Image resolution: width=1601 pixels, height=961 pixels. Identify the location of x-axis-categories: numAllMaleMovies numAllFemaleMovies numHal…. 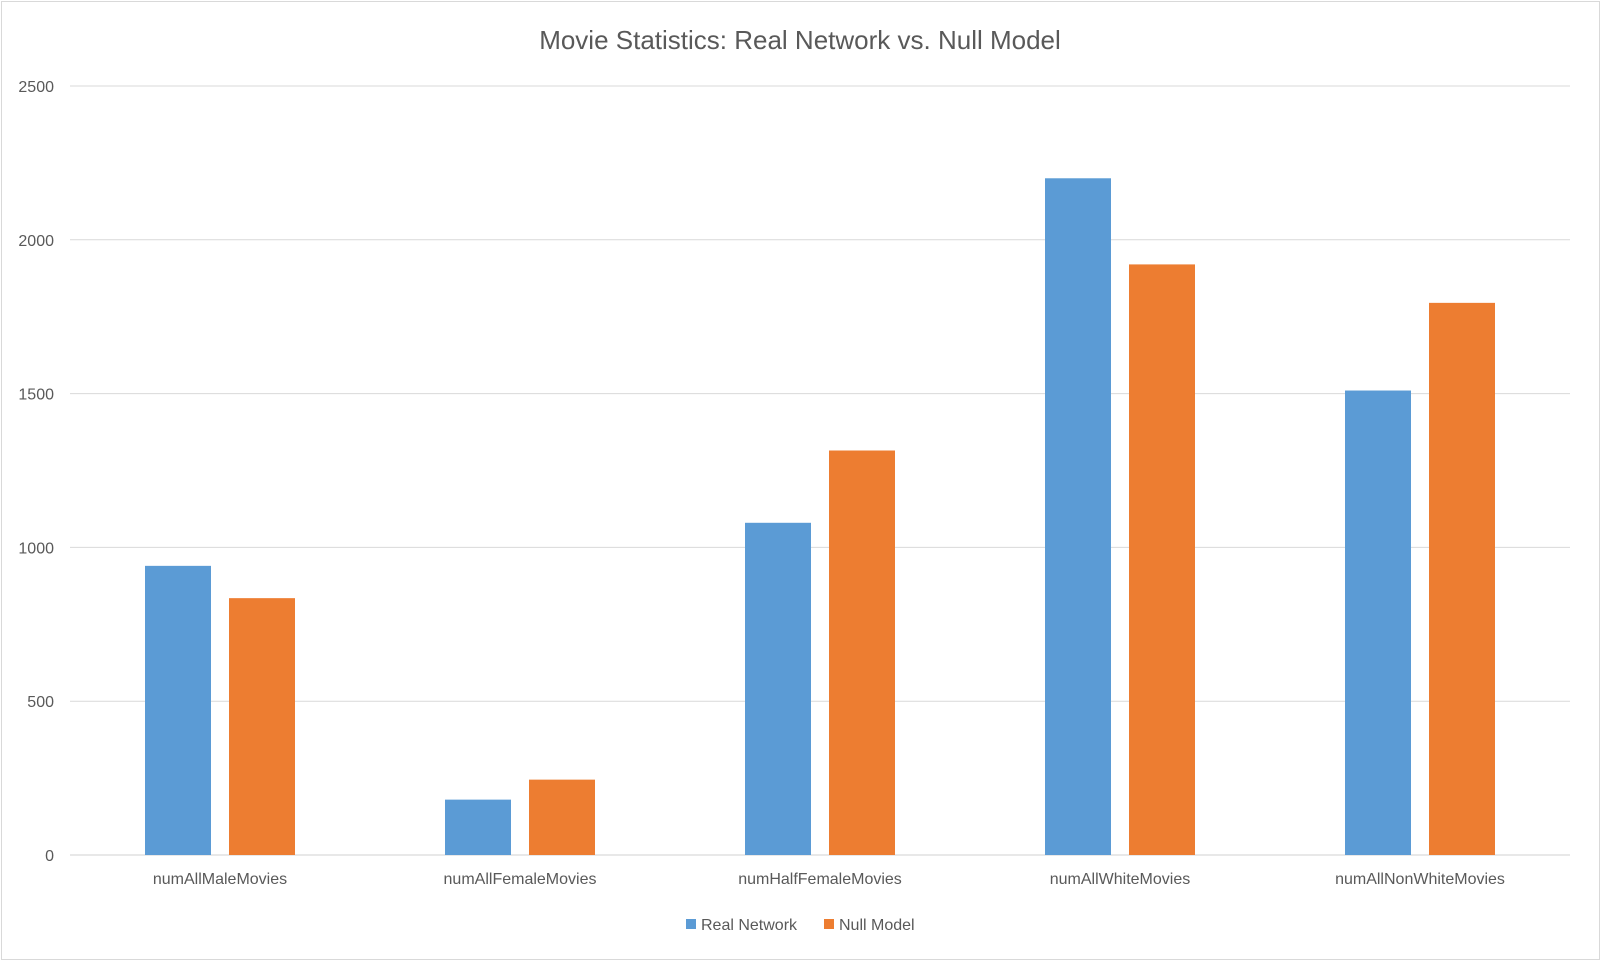
(829, 879).